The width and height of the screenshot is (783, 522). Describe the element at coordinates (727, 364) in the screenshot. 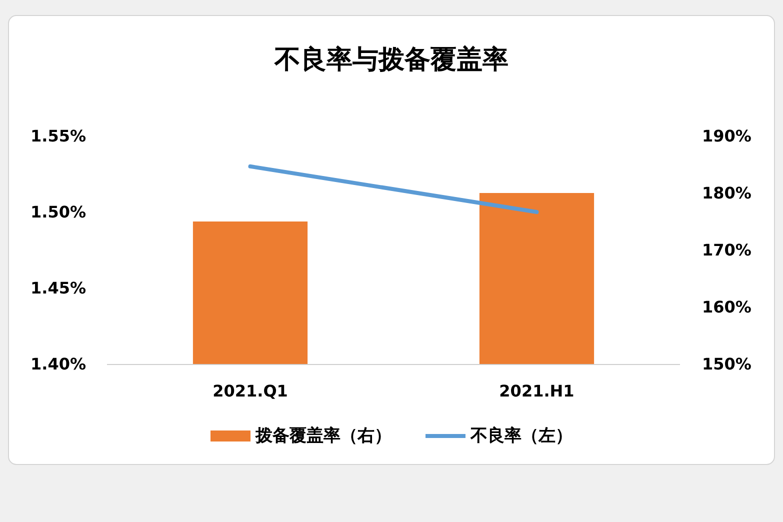

I see `y2-tick-label: 150%` at that location.